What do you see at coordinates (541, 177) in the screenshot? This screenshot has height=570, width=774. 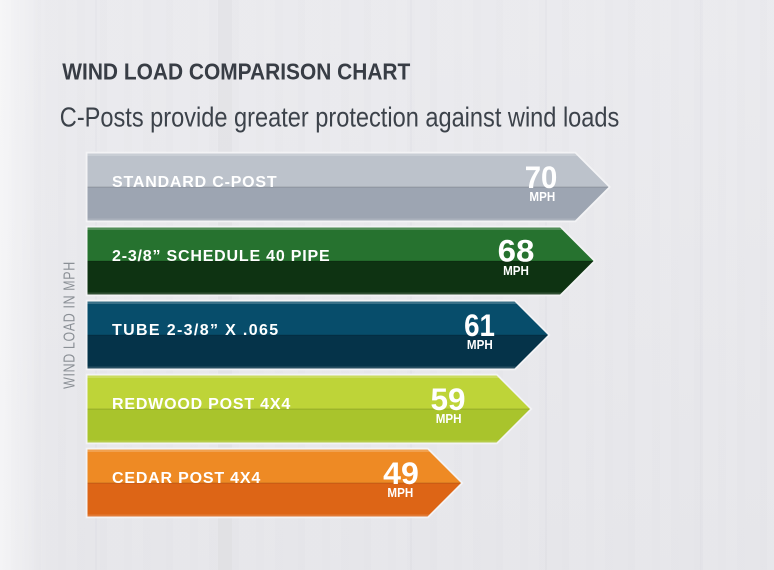 I see `svg-text: 70` at bounding box center [541, 177].